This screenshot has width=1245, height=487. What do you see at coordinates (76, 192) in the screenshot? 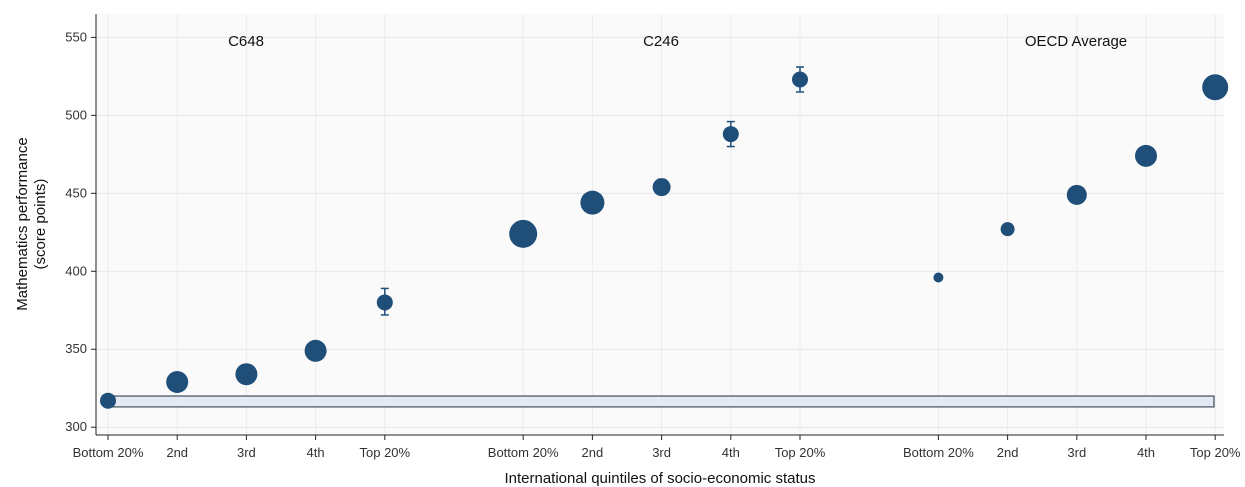
I see `y-tick-label: 450` at bounding box center [76, 192].